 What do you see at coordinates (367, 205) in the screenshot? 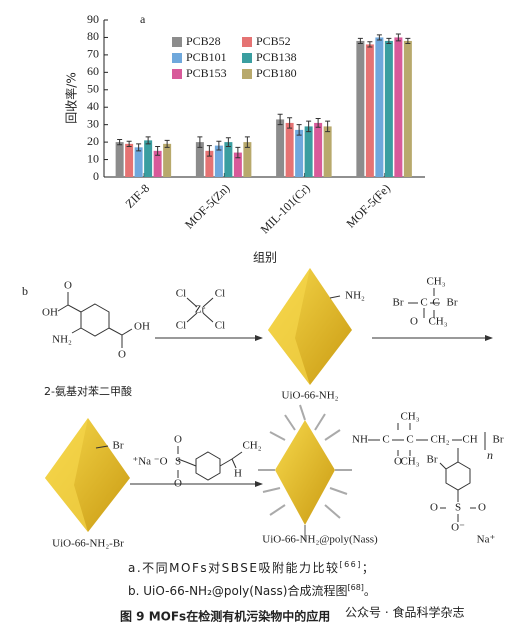
I see `x-tick-label: MOF-5(Fe)` at bounding box center [367, 205].